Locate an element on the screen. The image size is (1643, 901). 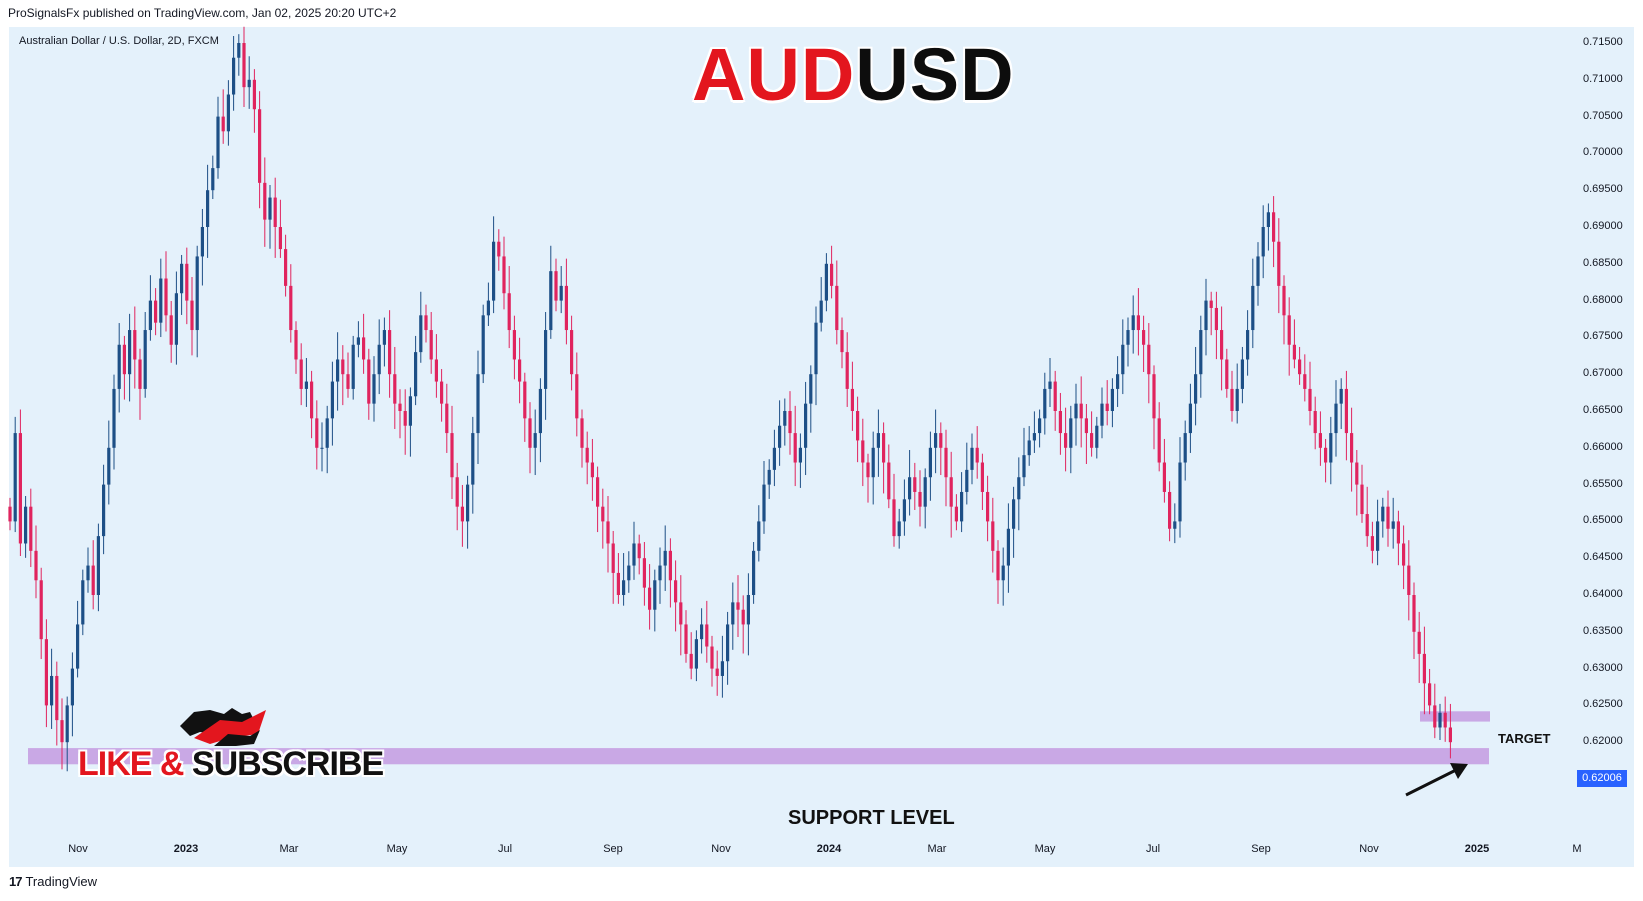
price-tick-label: 0.63500 is located at coordinates (1603, 630).